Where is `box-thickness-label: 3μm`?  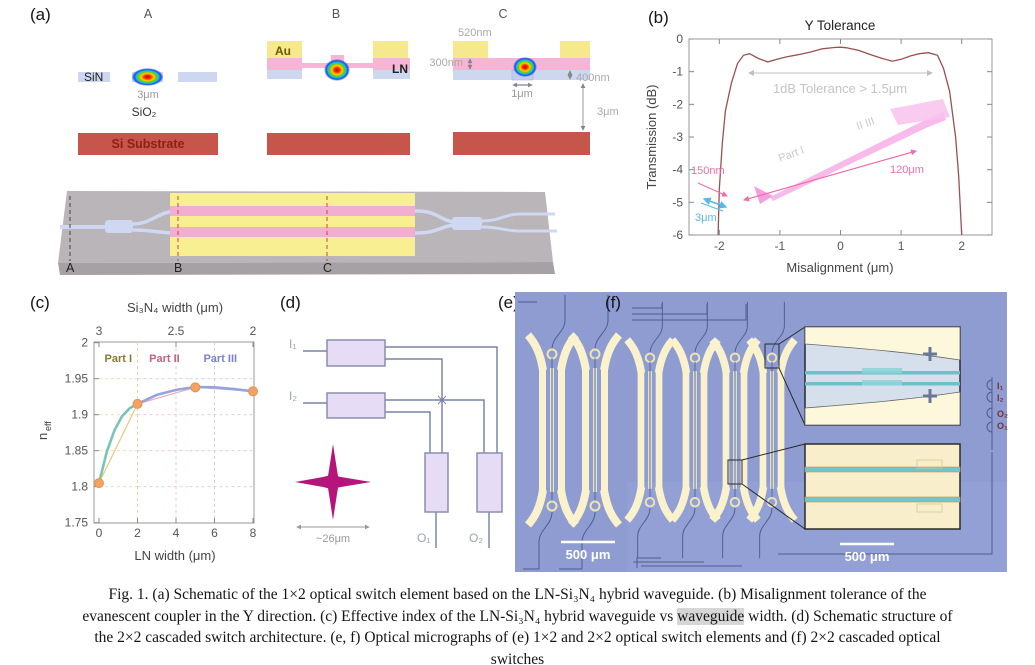
box-thickness-label: 3μm is located at coordinates (608, 112).